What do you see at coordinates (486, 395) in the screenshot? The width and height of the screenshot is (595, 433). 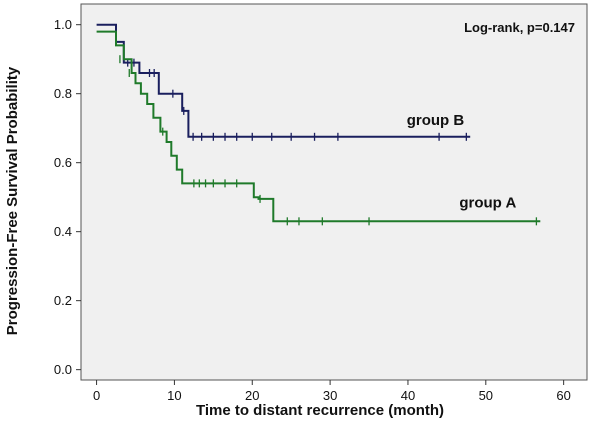 I see `x-tick-label: 50` at bounding box center [486, 395].